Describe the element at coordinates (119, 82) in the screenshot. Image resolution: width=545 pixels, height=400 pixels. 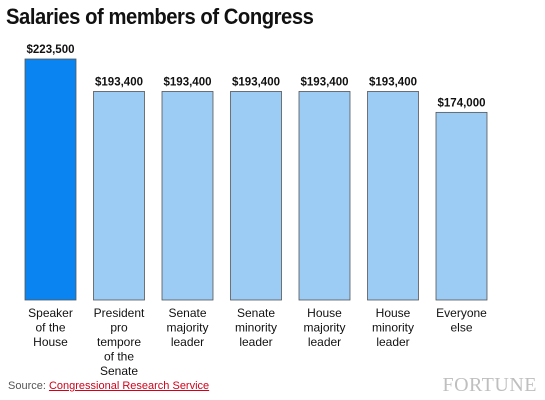
I see `bar-value-label-1: $193,400` at that location.